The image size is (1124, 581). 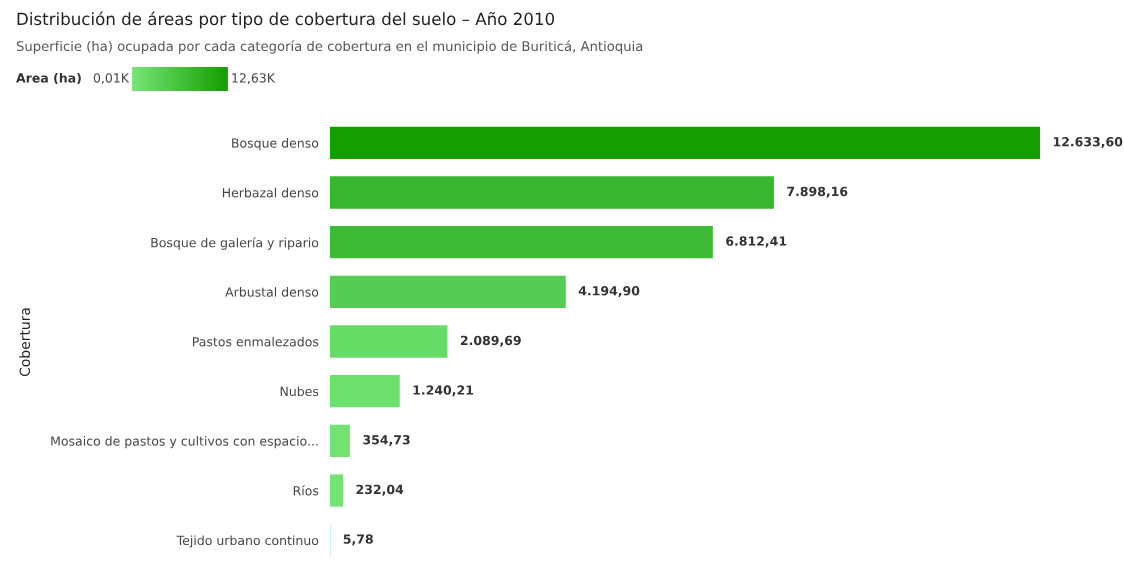 What do you see at coordinates (756, 242) in the screenshot?
I see `data-label: 6.812,41` at bounding box center [756, 242].